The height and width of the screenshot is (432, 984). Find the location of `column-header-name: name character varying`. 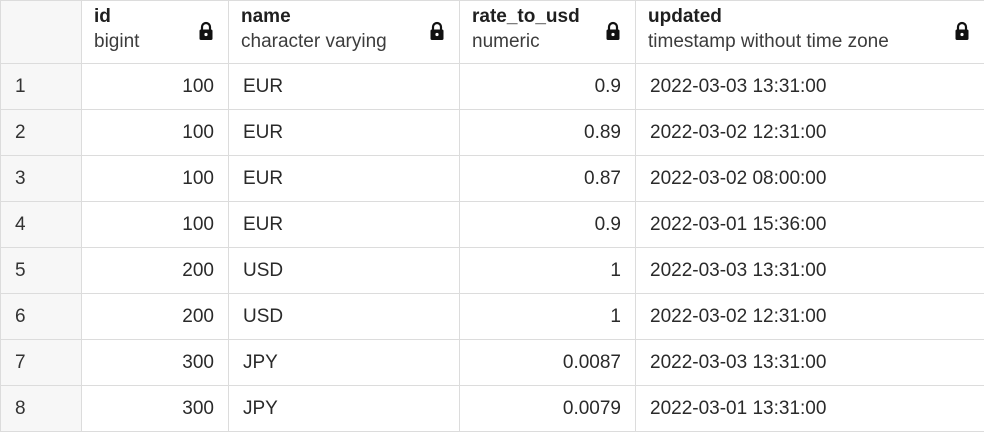

column-header-name: name character varying is located at coordinates (344, 32).